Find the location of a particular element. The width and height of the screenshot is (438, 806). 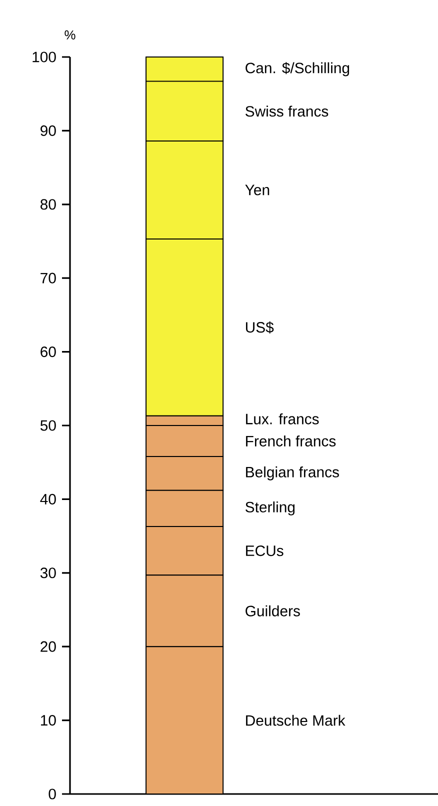

y-tick-label: 30 is located at coordinates (48, 573).